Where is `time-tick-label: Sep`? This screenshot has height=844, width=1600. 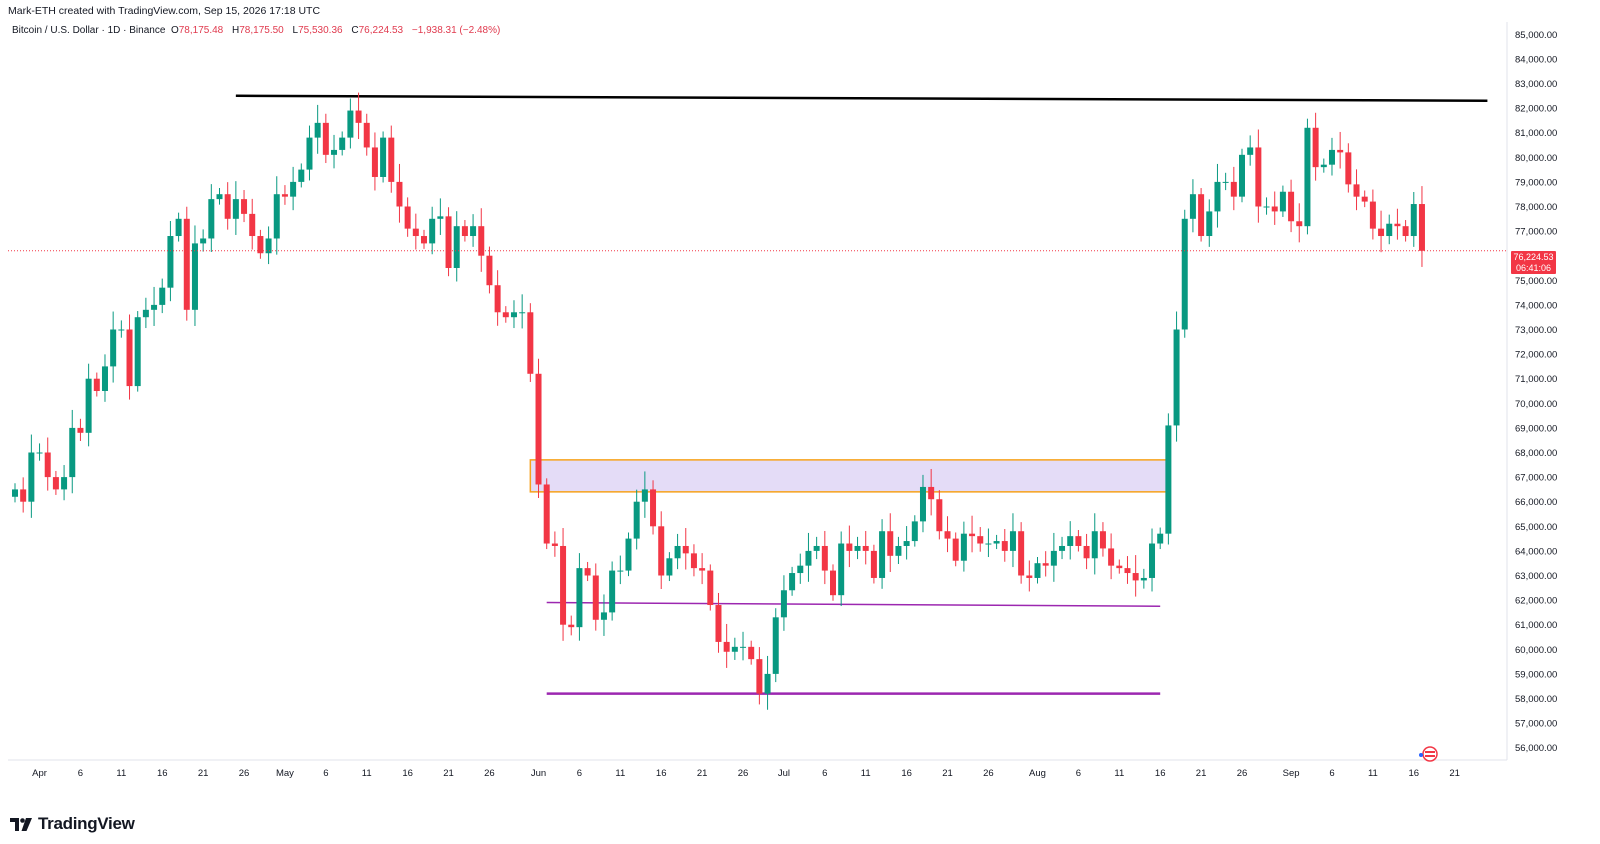
time-tick-label: Sep is located at coordinates (1291, 773).